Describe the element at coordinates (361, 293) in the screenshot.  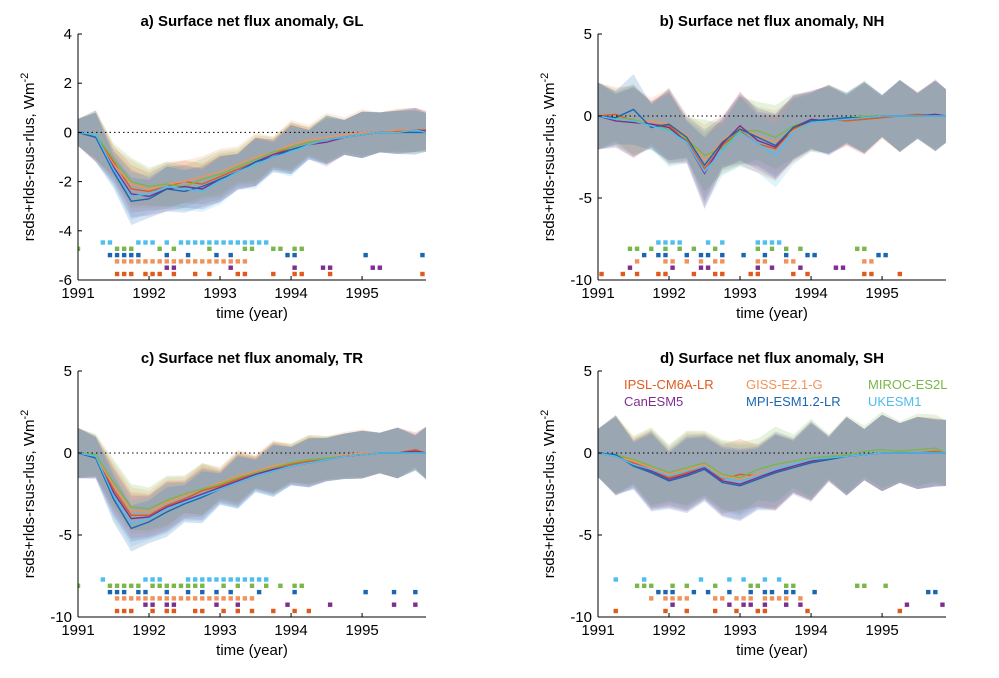
I see `x-tick-label: 1995` at that location.